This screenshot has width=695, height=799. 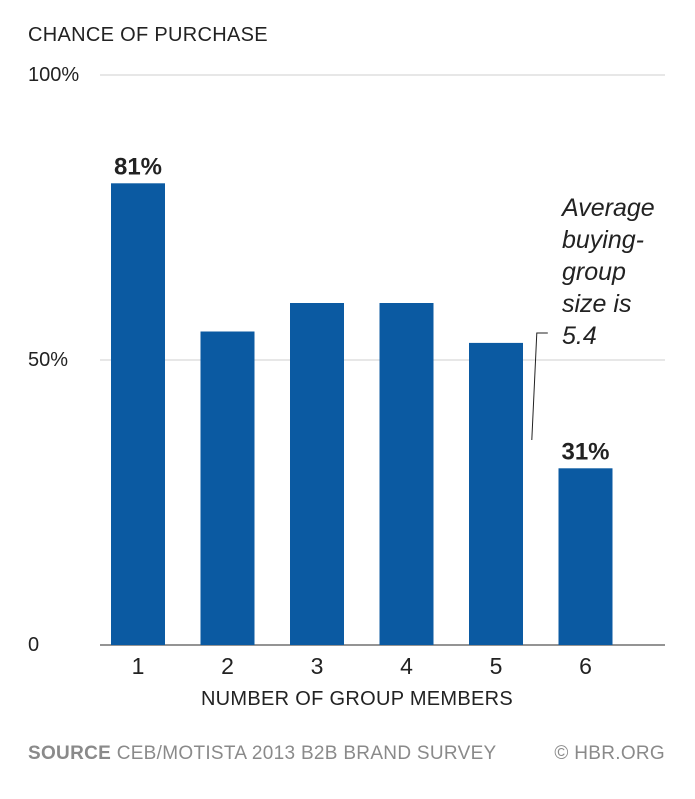 What do you see at coordinates (406, 666) in the screenshot?
I see `x-tick-label: 4` at bounding box center [406, 666].